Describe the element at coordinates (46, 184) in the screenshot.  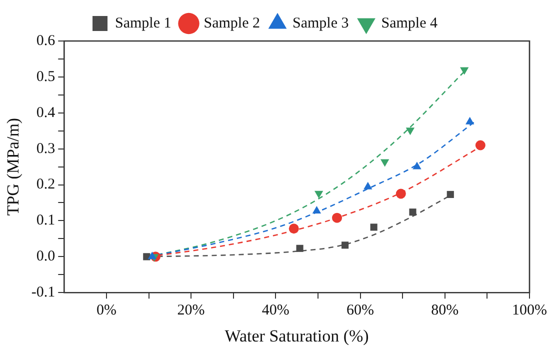
I see `y-tick-label: 0.2` at that location.